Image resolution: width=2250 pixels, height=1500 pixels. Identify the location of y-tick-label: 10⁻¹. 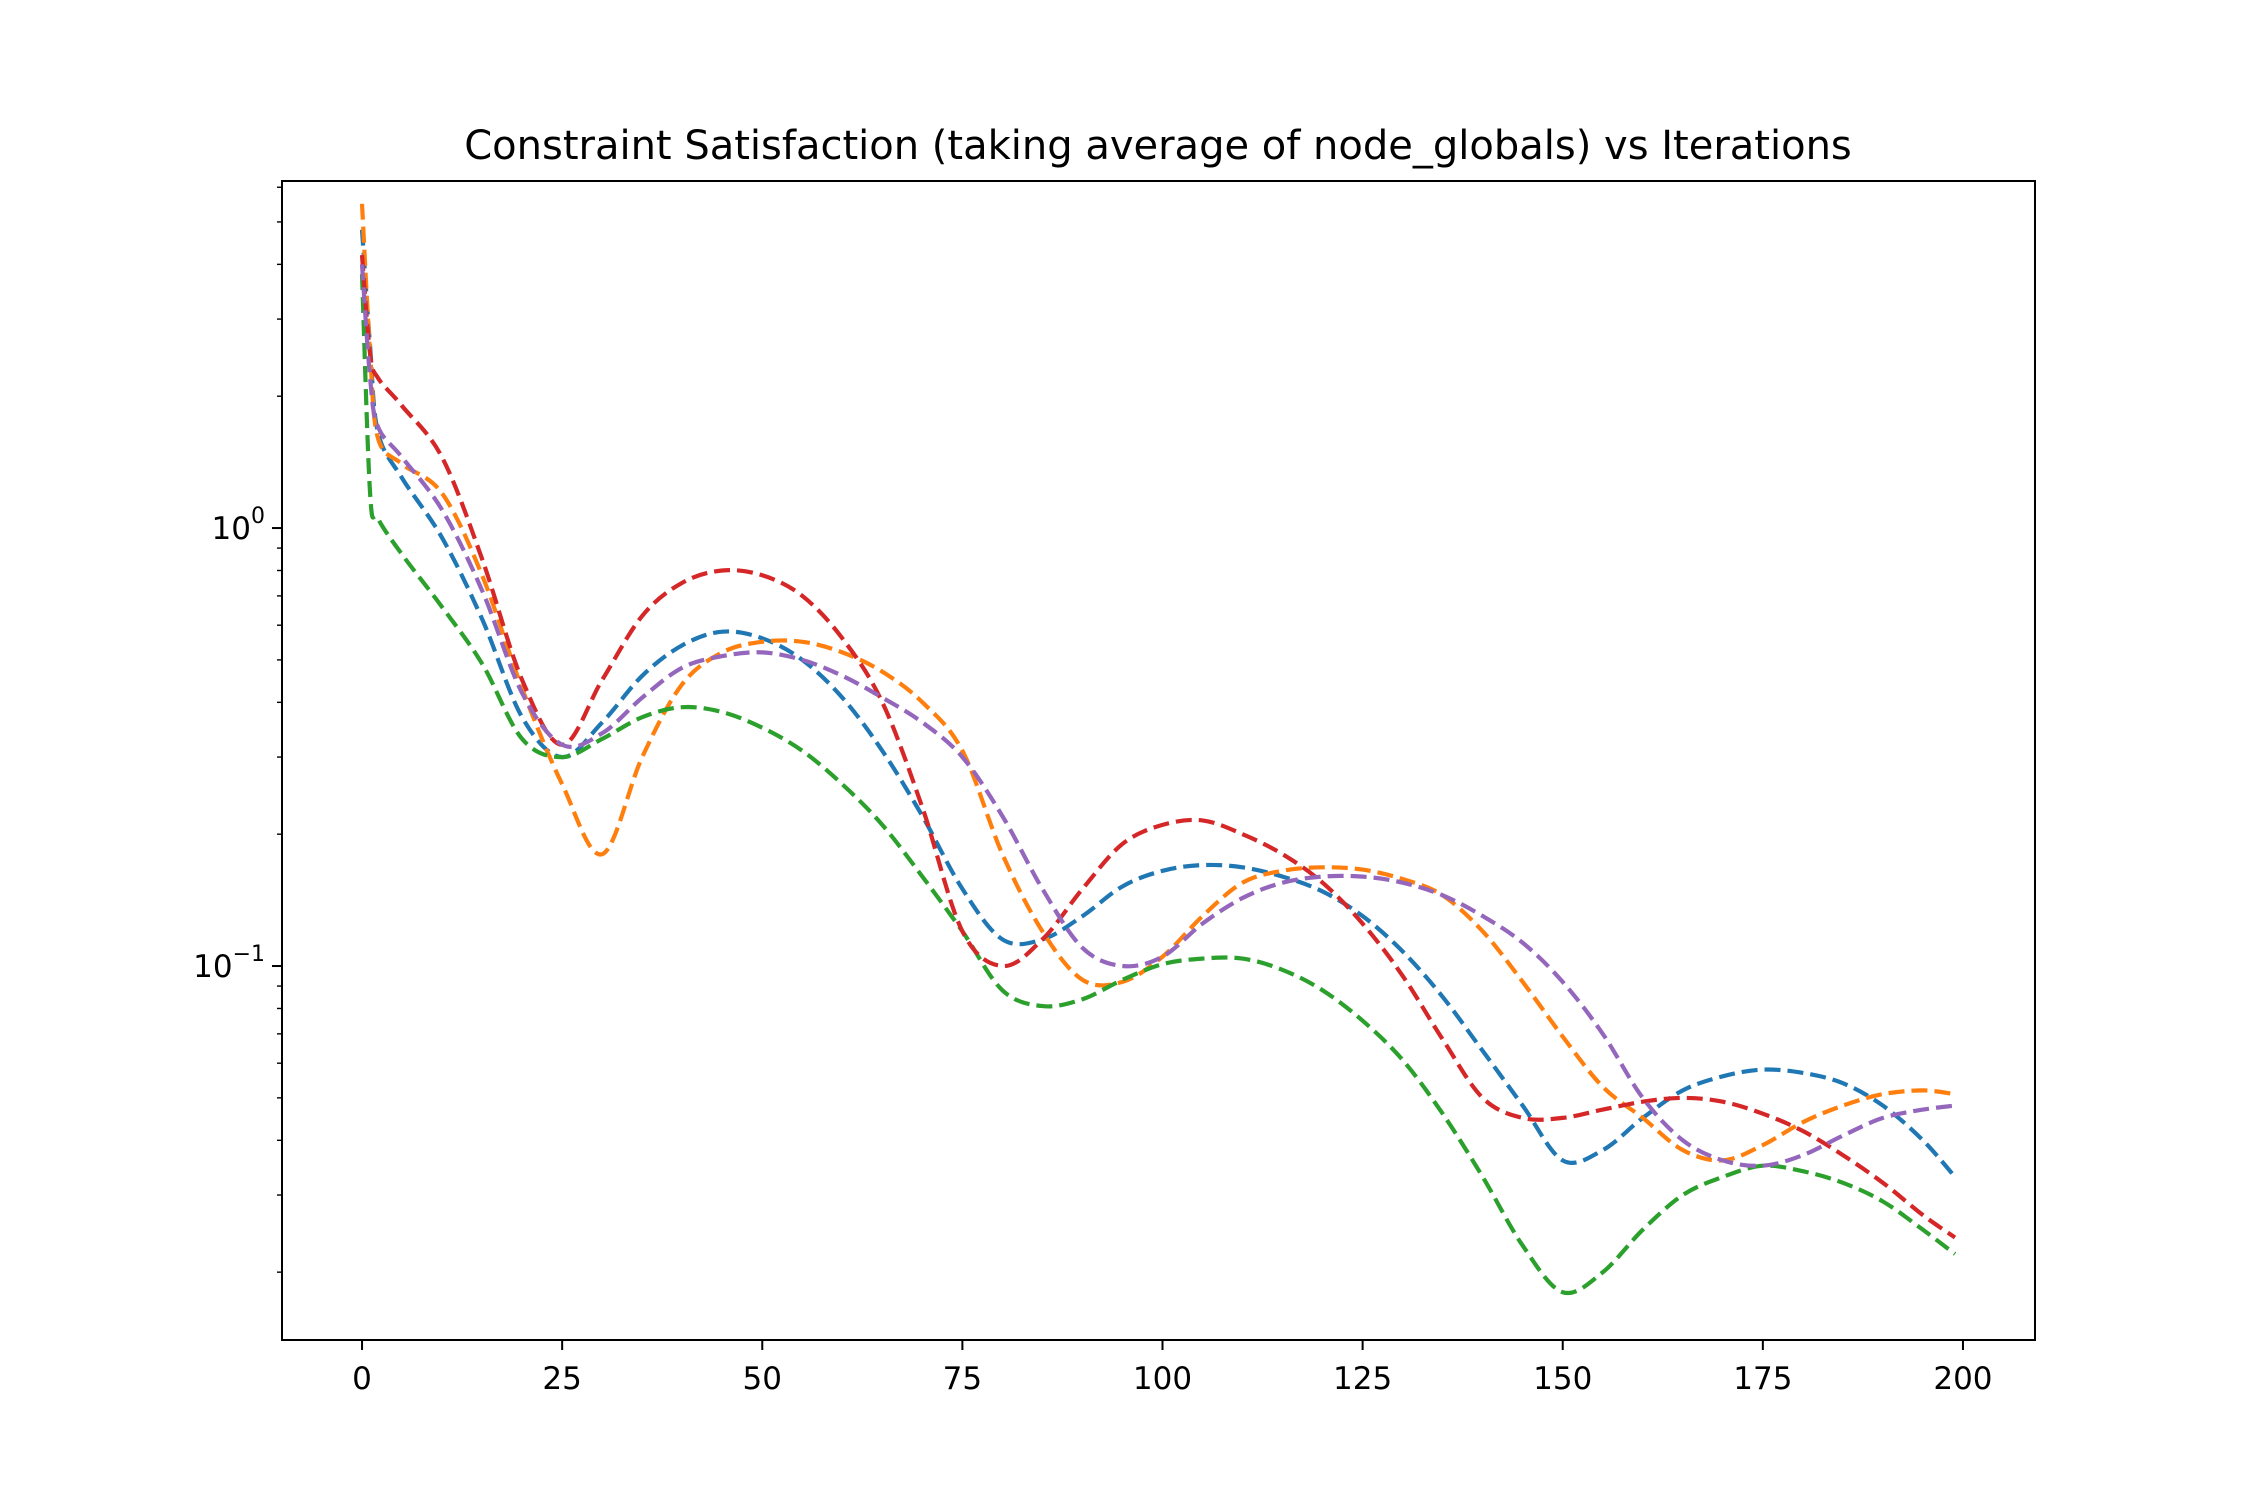
(229, 963).